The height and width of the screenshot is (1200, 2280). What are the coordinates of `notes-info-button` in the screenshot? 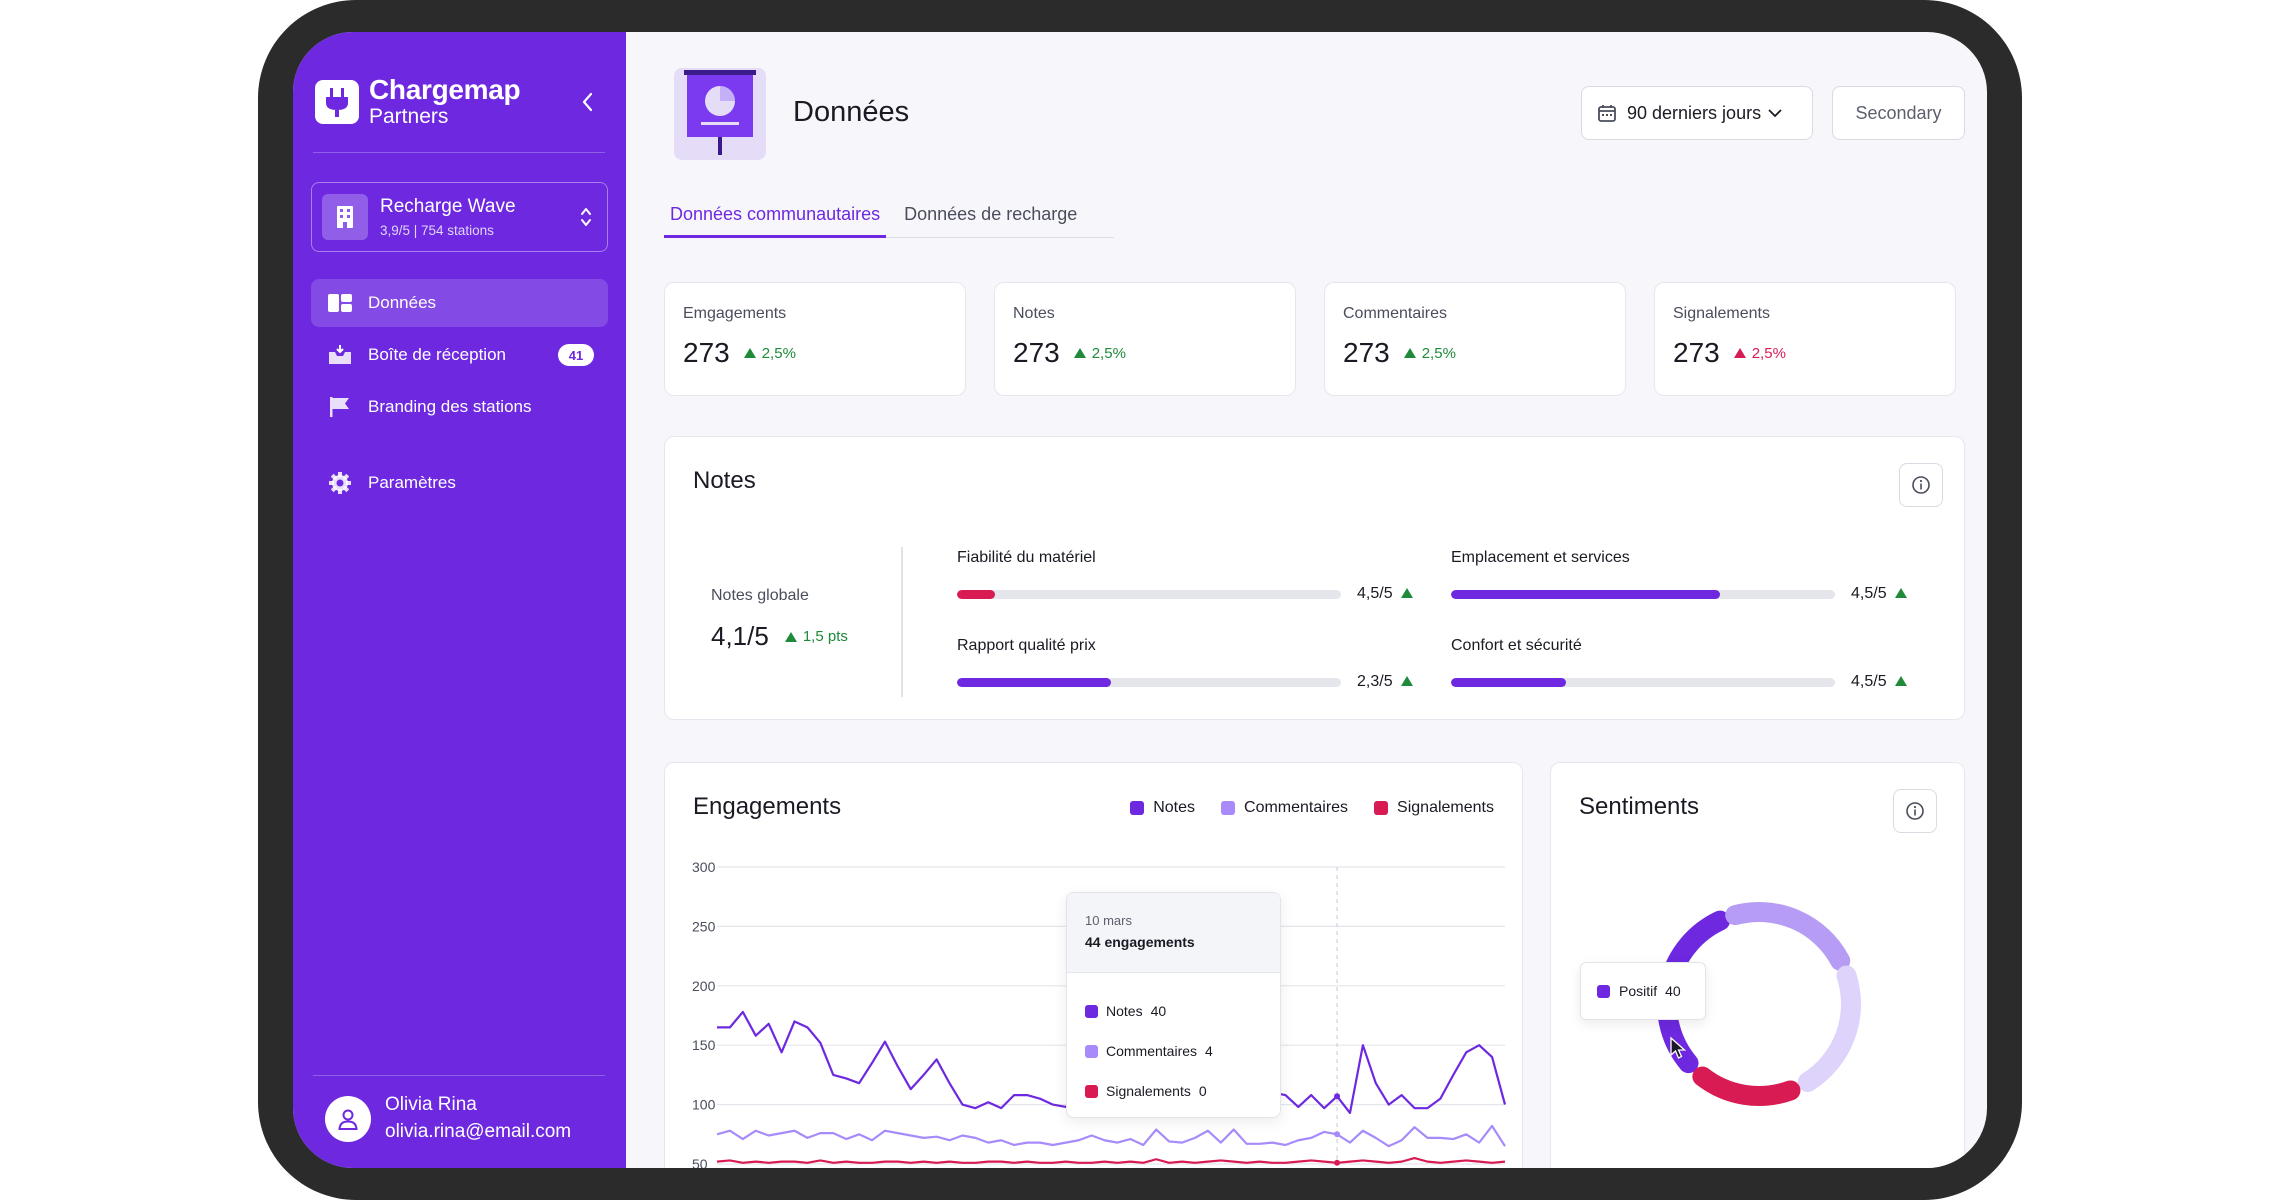 It's located at (1921, 485).